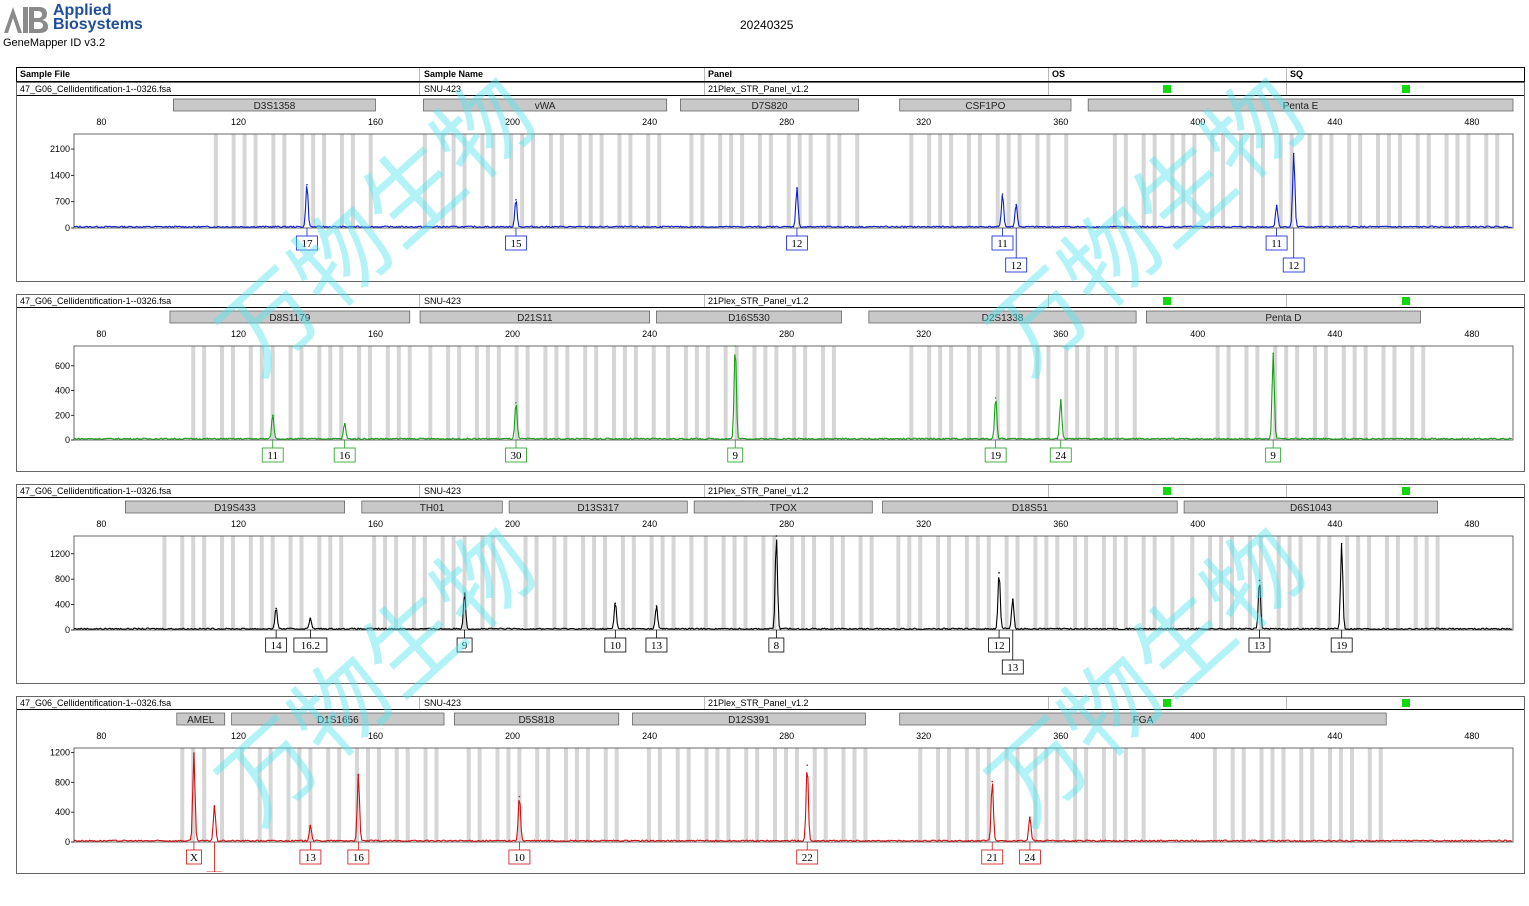 This screenshot has width=1529, height=906. What do you see at coordinates (45, 74) in the screenshot?
I see `col-sample-file: Sample File` at bounding box center [45, 74].